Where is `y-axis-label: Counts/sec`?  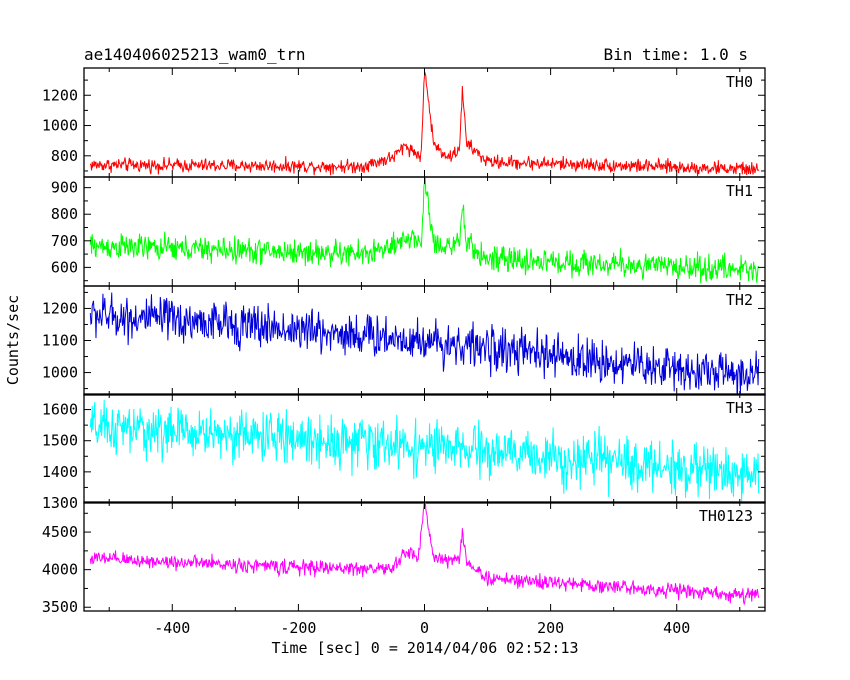
y-axis-label: Counts/sec is located at coordinates (13, 340).